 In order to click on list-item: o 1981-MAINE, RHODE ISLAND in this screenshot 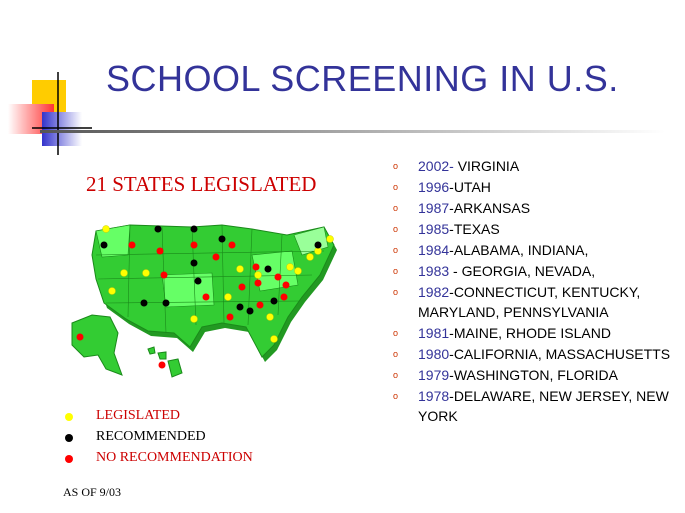, I will do `click(535, 333)`.